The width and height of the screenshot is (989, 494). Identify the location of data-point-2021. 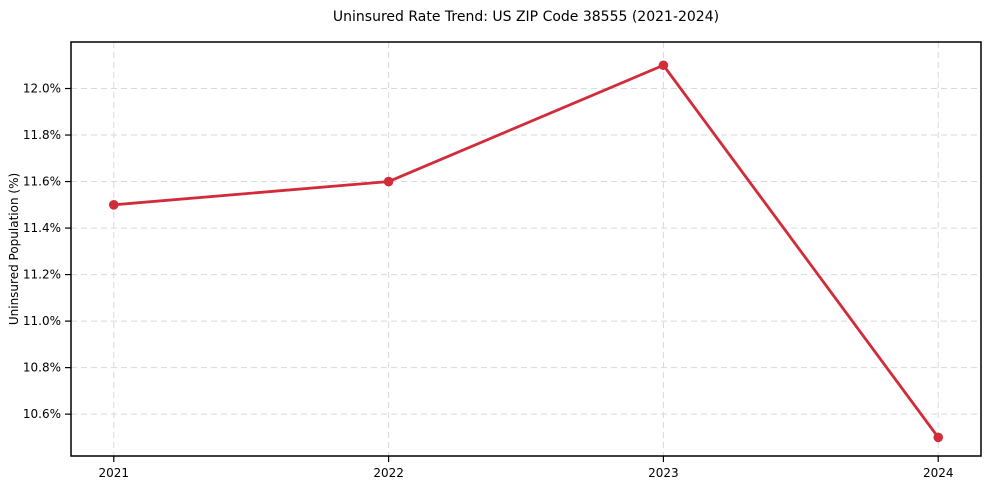
(113, 205).